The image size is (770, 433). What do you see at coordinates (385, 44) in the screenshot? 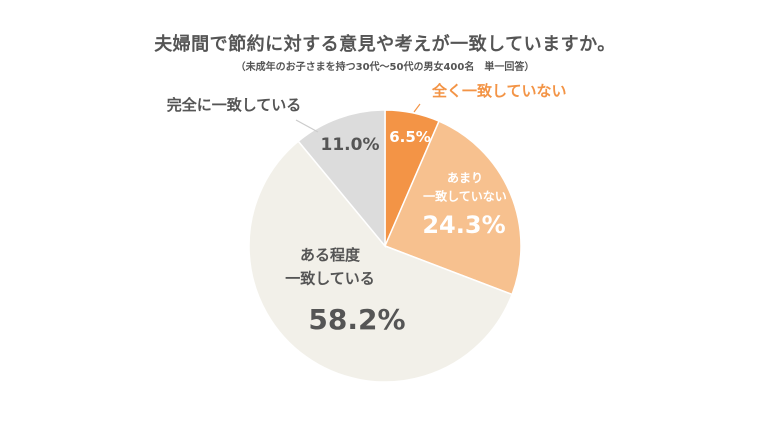
I see `chart-title: 夫婦間で節約に対する意見や考えが一致していますか。` at bounding box center [385, 44].